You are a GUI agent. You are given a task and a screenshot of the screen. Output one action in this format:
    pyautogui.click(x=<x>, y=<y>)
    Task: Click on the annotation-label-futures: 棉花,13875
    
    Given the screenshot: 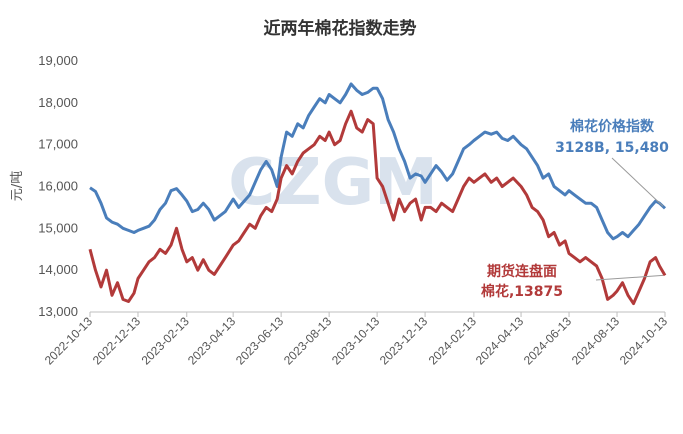 What is the action you would take?
    pyautogui.click(x=522, y=291)
    